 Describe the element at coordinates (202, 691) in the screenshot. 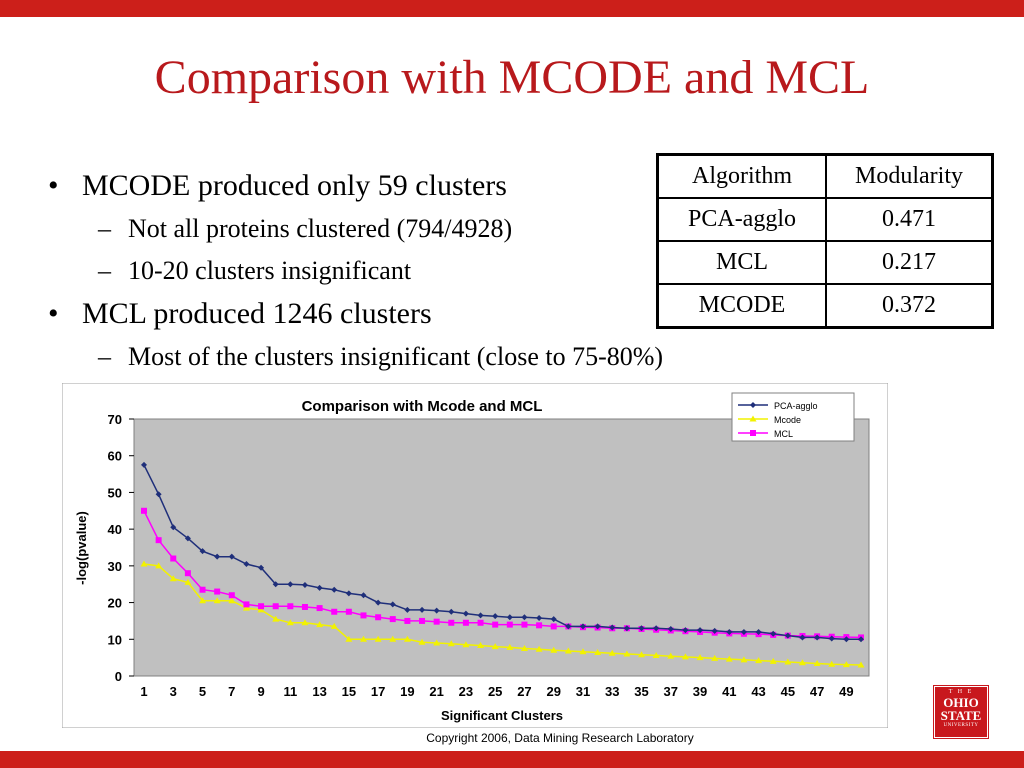

I see `x-tick-label: 5` at that location.